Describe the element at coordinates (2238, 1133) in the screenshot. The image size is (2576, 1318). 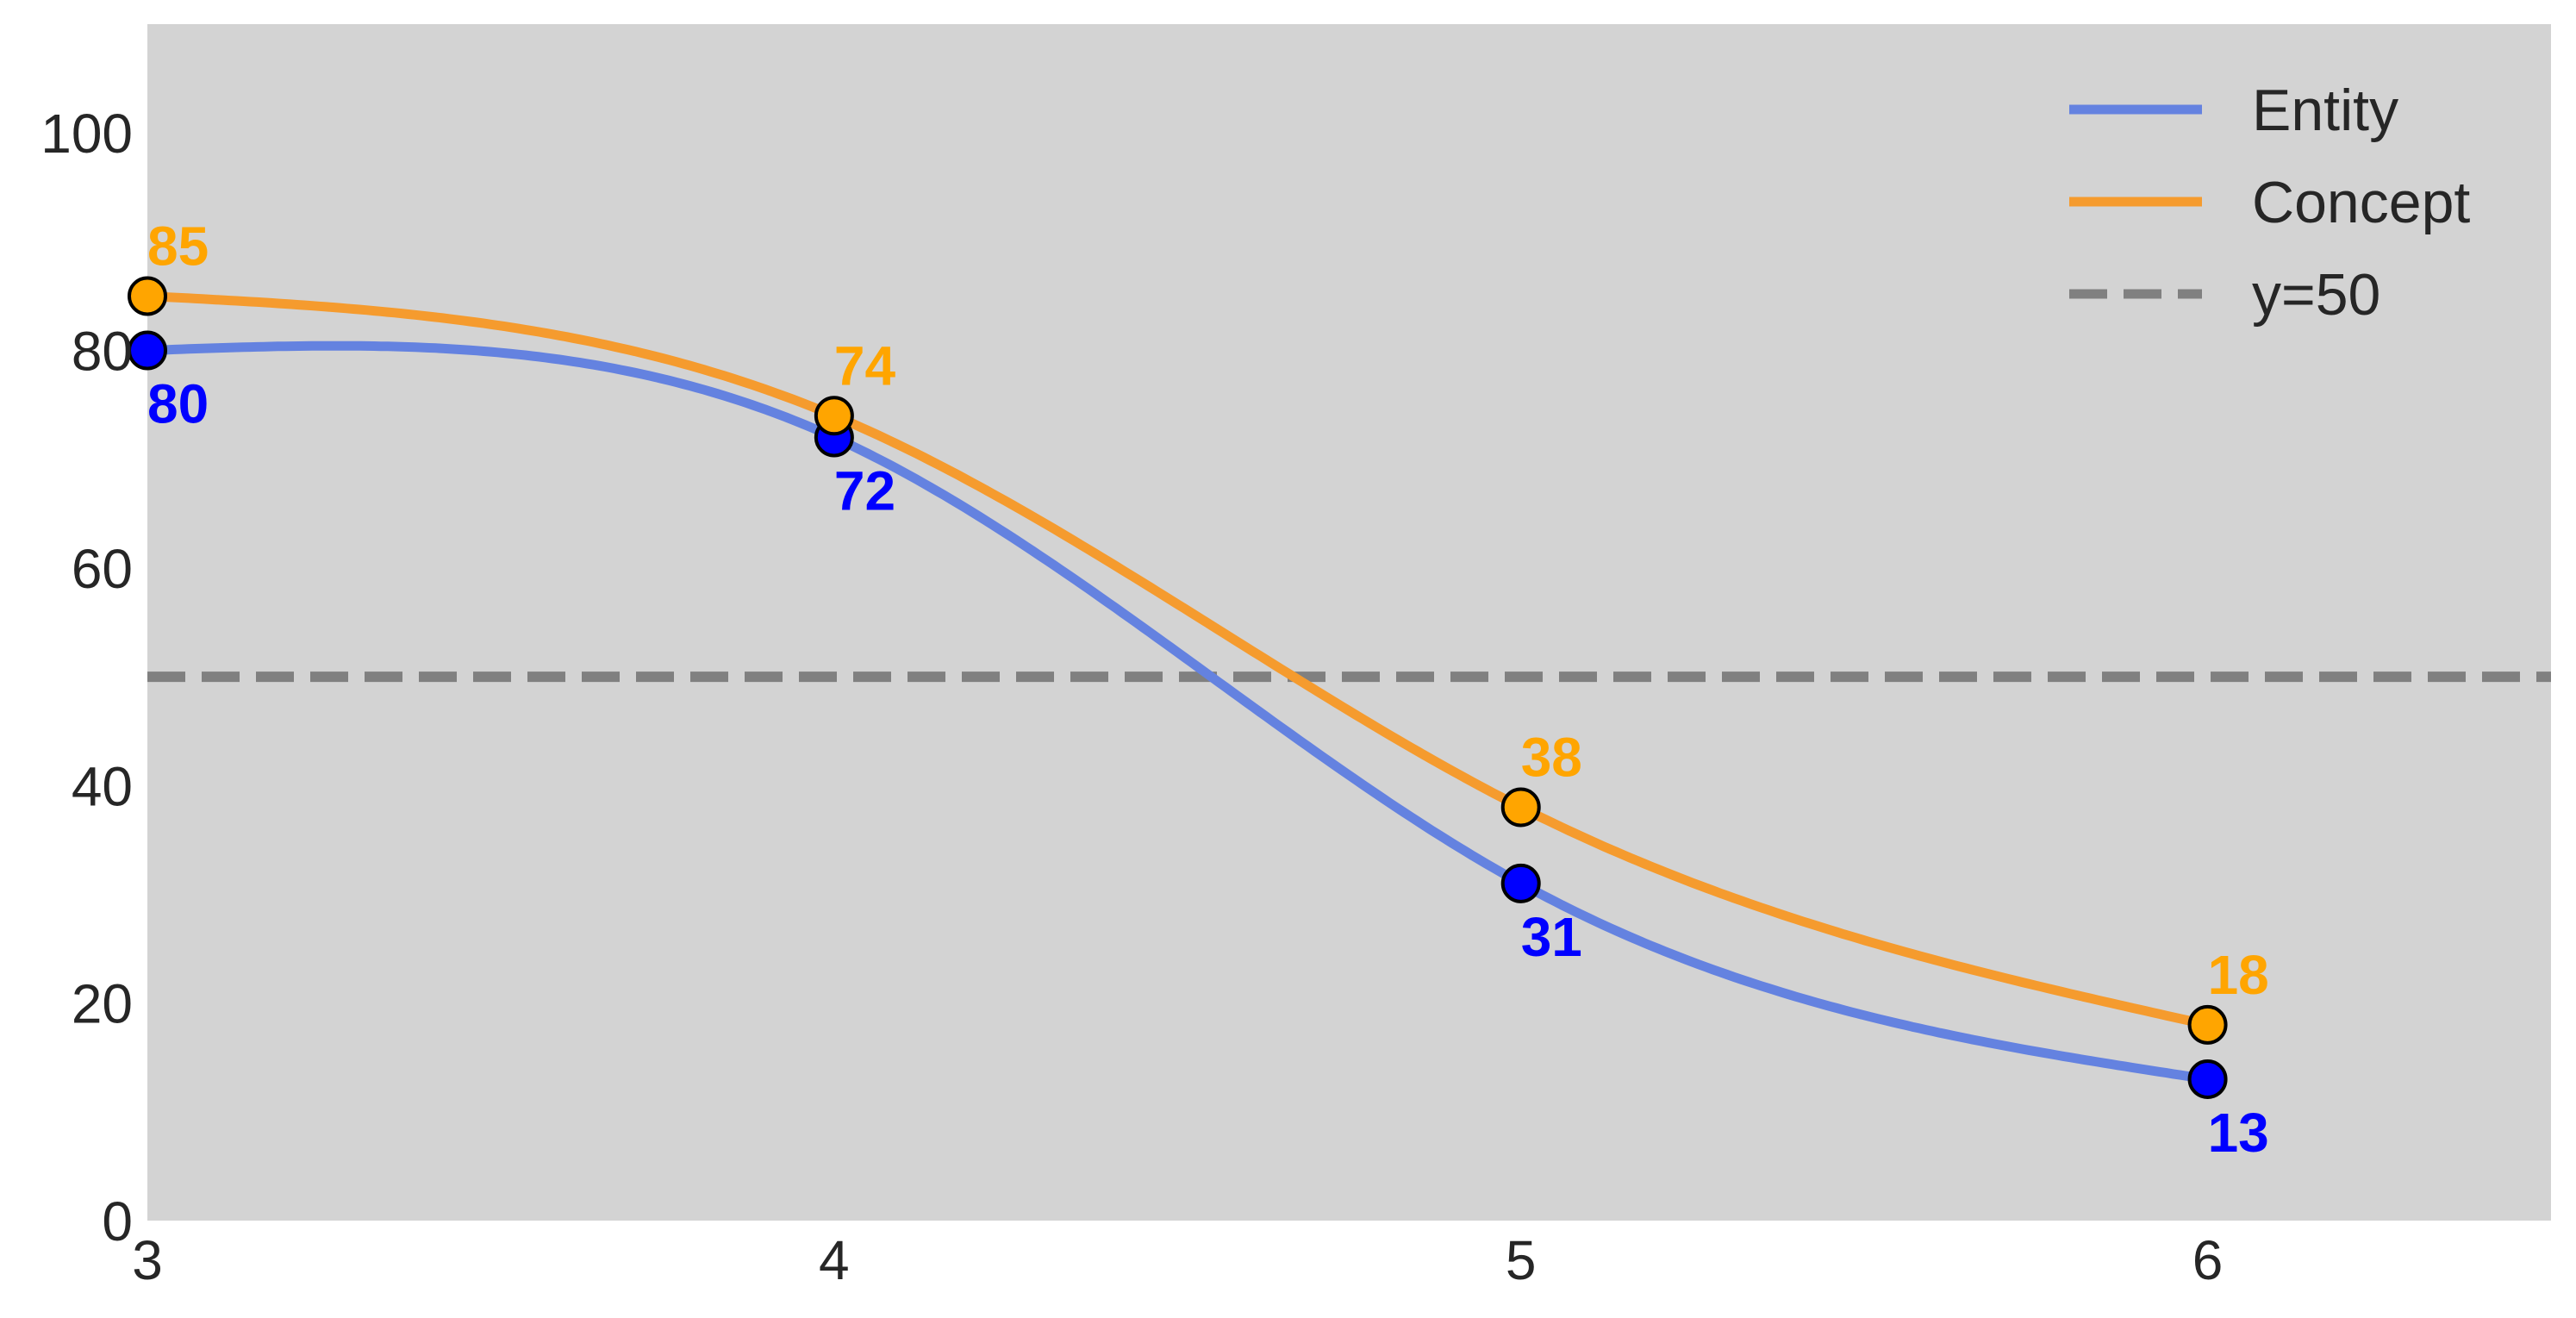
I see `data-label-entity: 13` at that location.